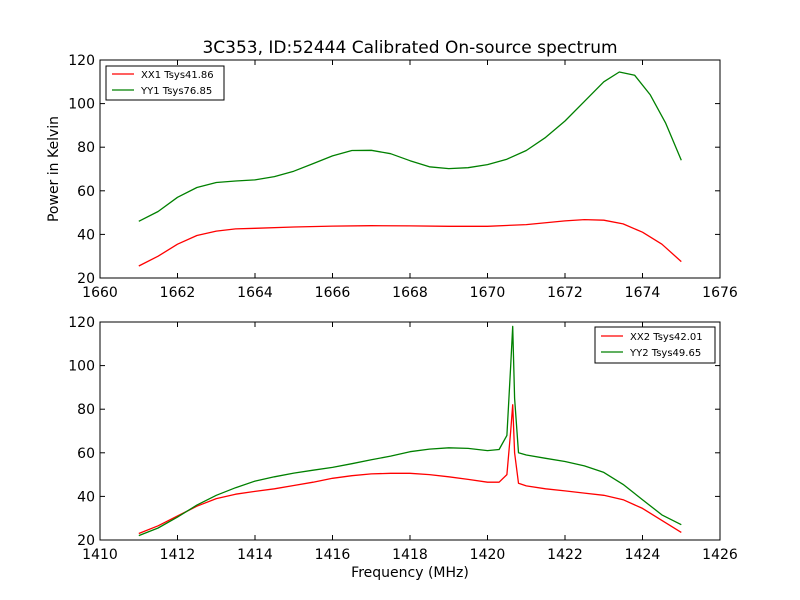 This screenshot has height=600, width=800. What do you see at coordinates (488, 293) in the screenshot?
I see `top-xtick-label: 1670` at bounding box center [488, 293].